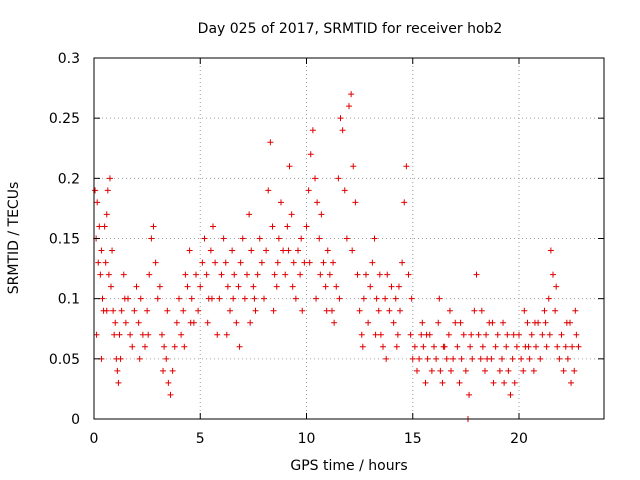 Image resolution: width=640 pixels, height=480 pixels. I want to click on y-tick-label: 0.05, so click(64, 360).